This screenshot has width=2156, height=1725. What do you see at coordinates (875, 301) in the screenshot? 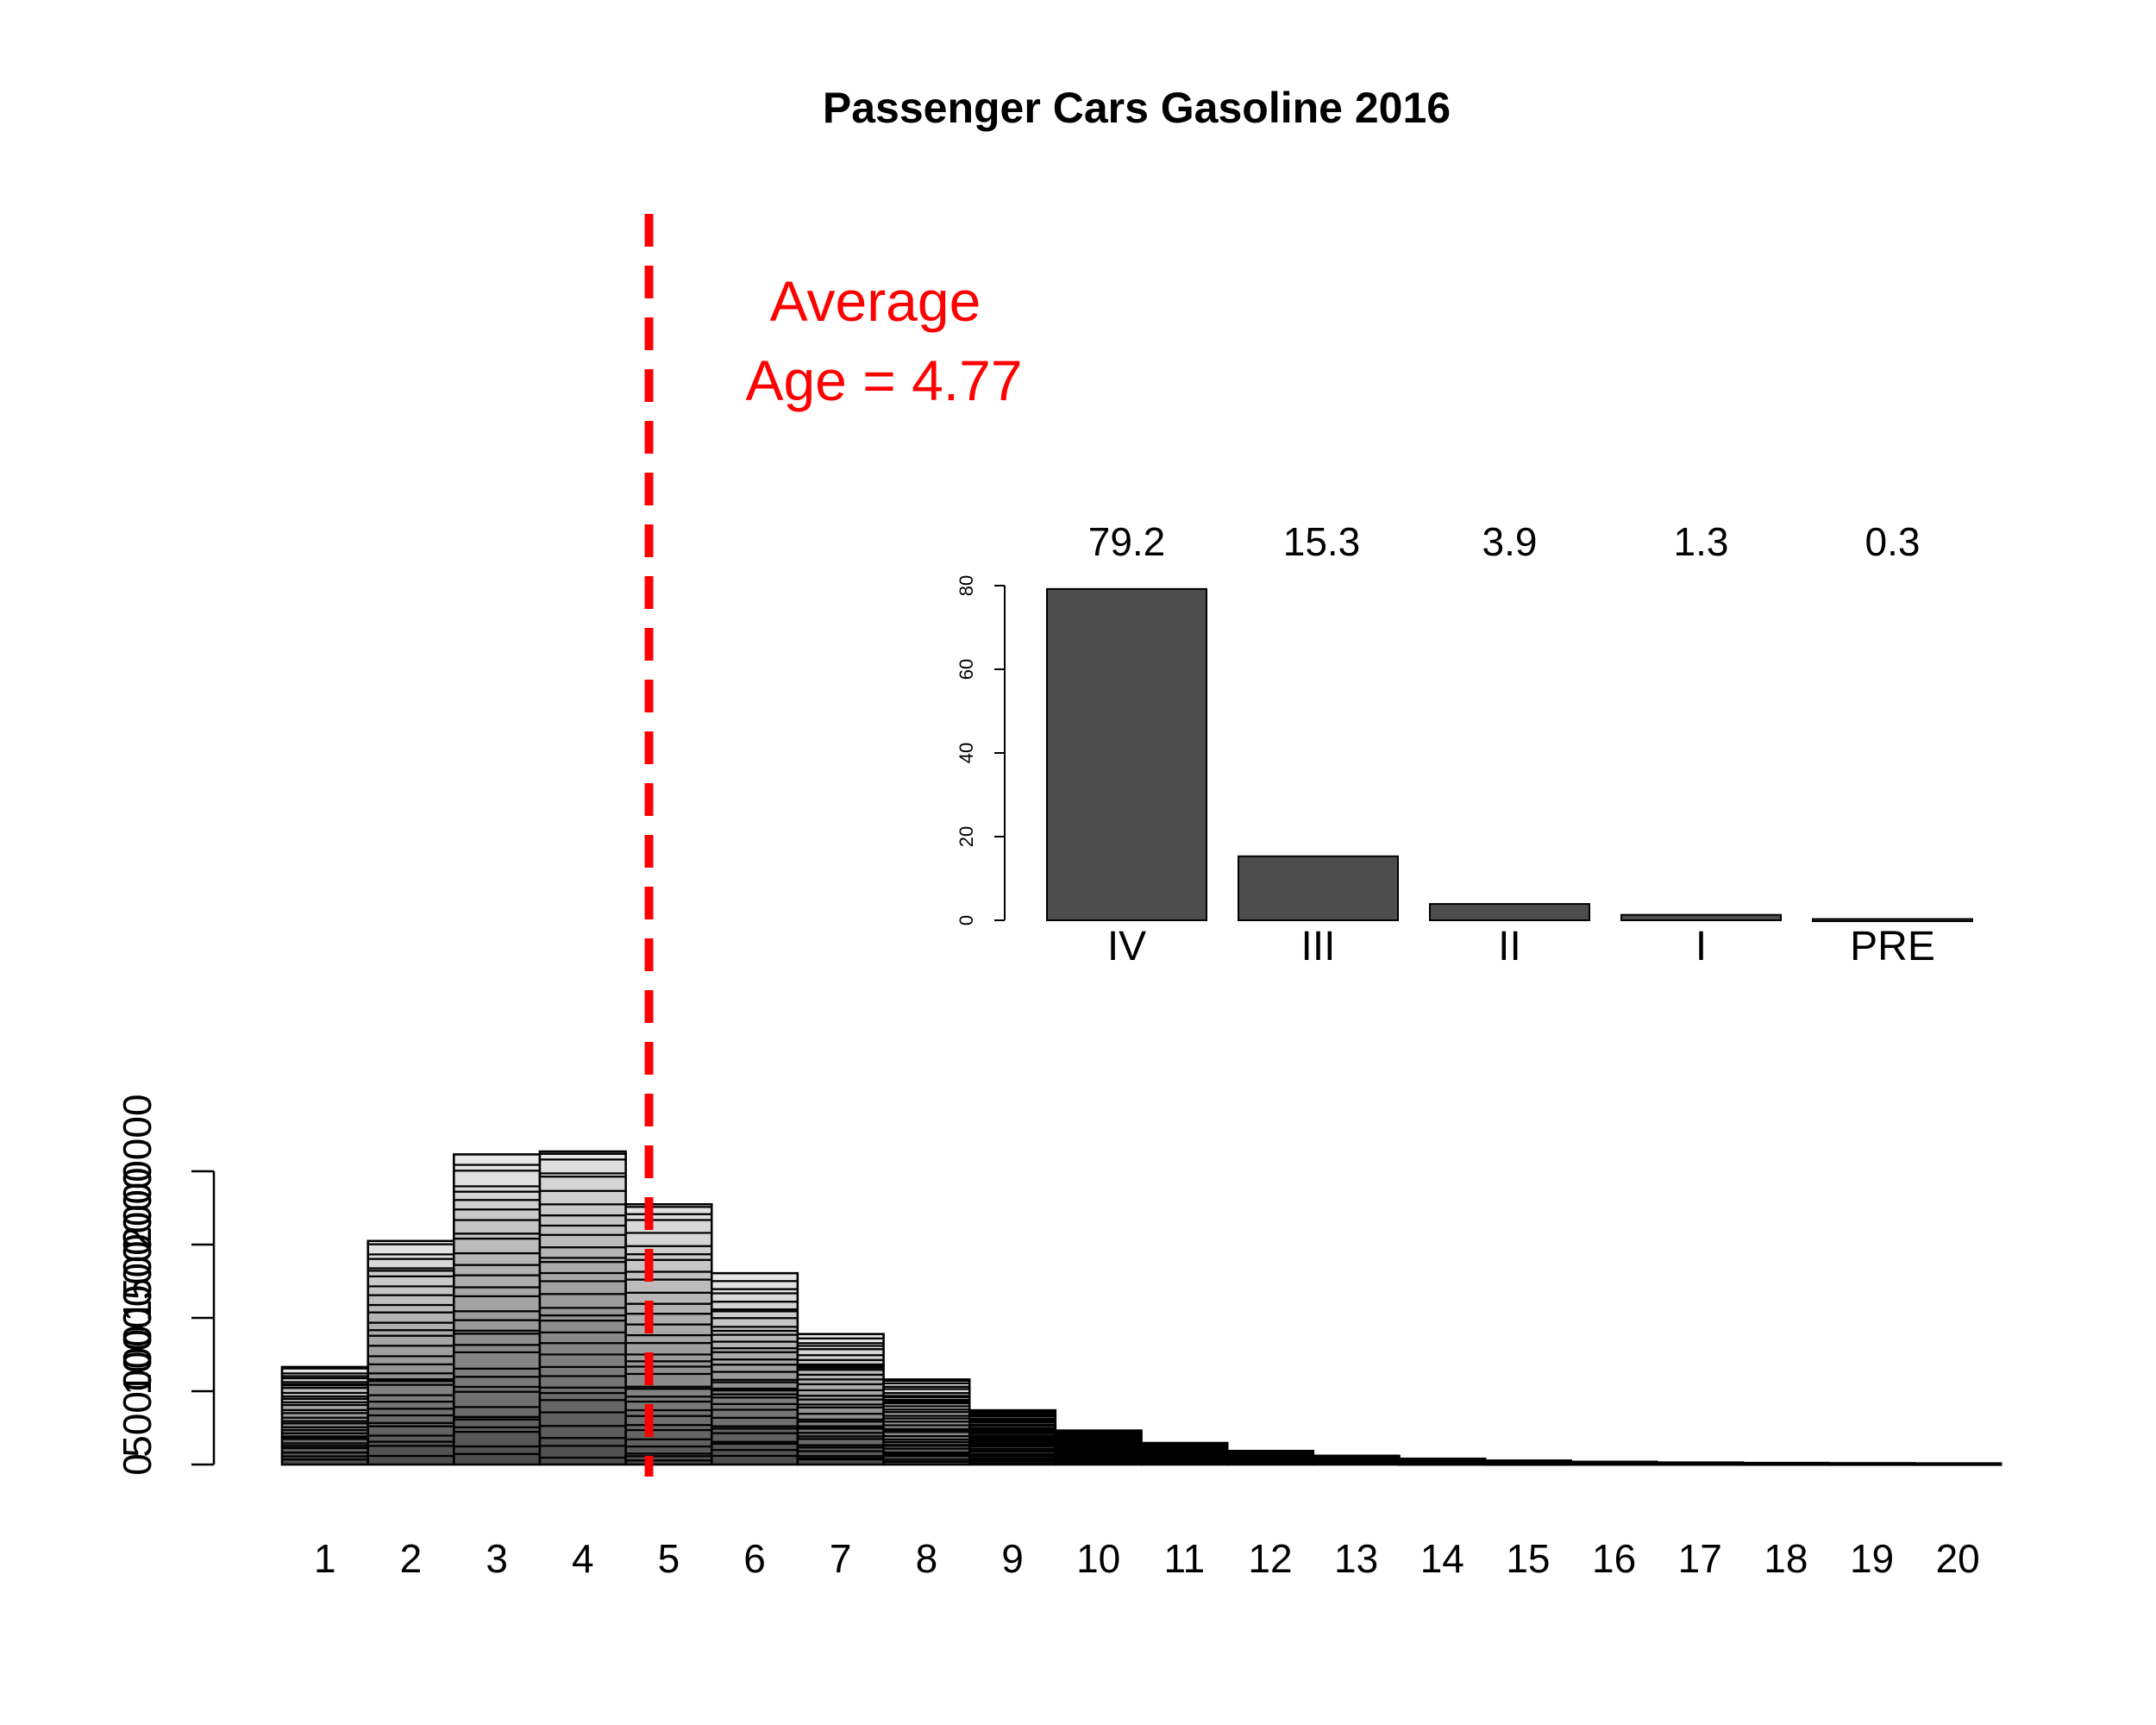
I see `average-label-line-1: Average` at bounding box center [875, 301].